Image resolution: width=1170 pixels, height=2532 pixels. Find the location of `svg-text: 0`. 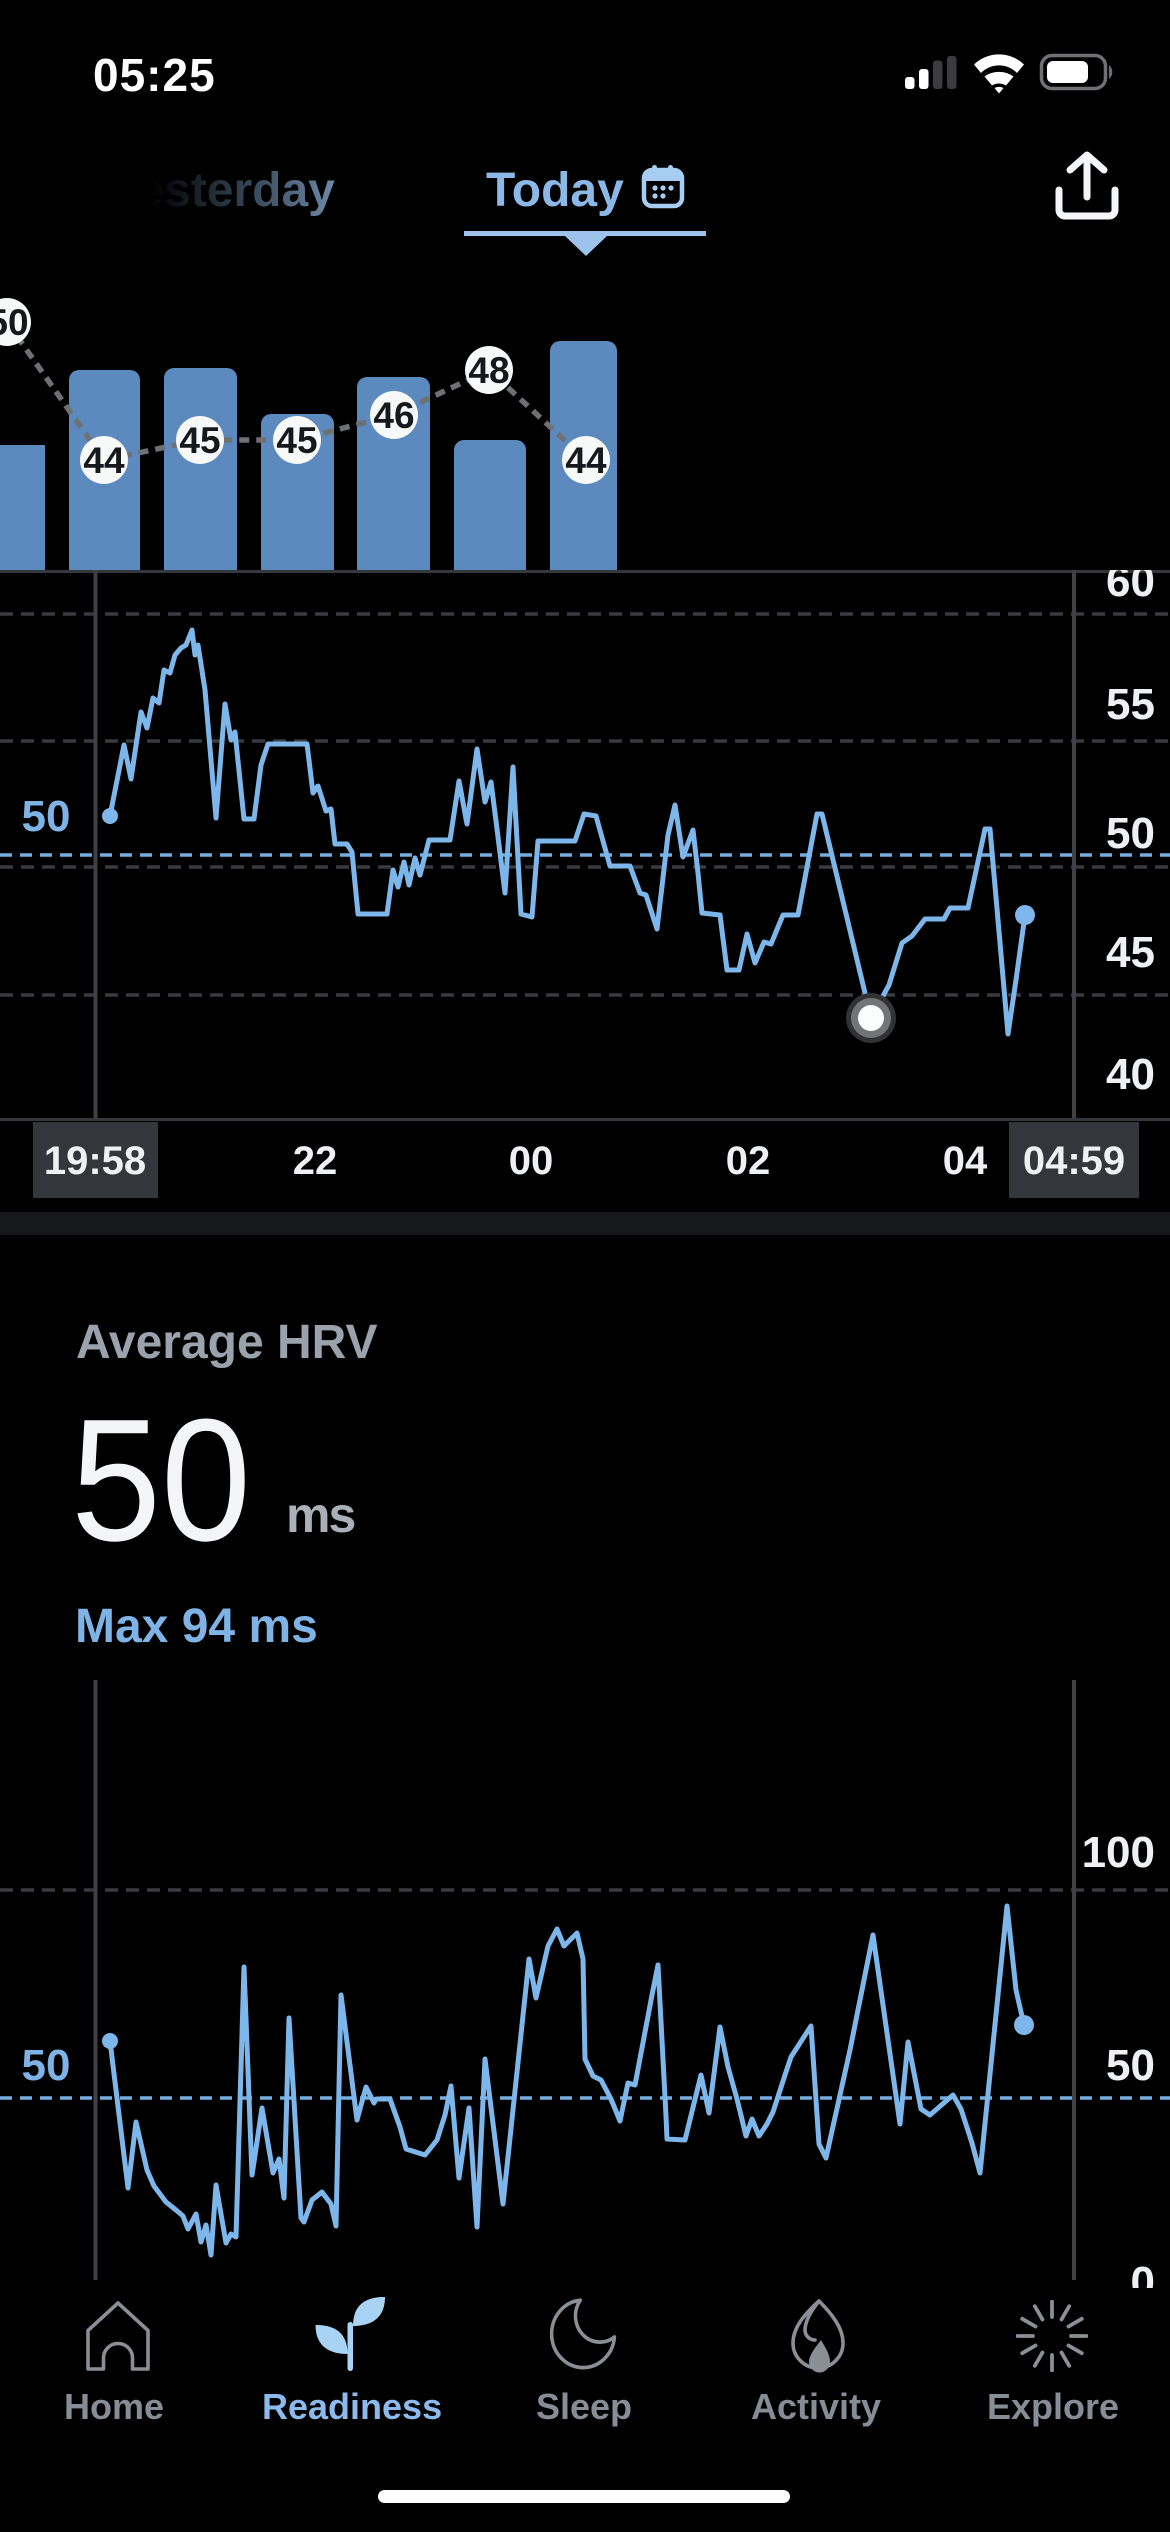

svg-text: 0 is located at coordinates (1143, 2273).